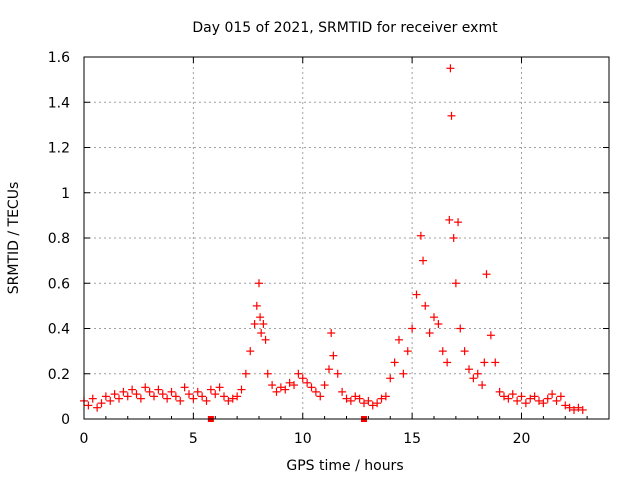 The image size is (640, 480). I want to click on y-tick-label: 0.8, so click(59, 239).